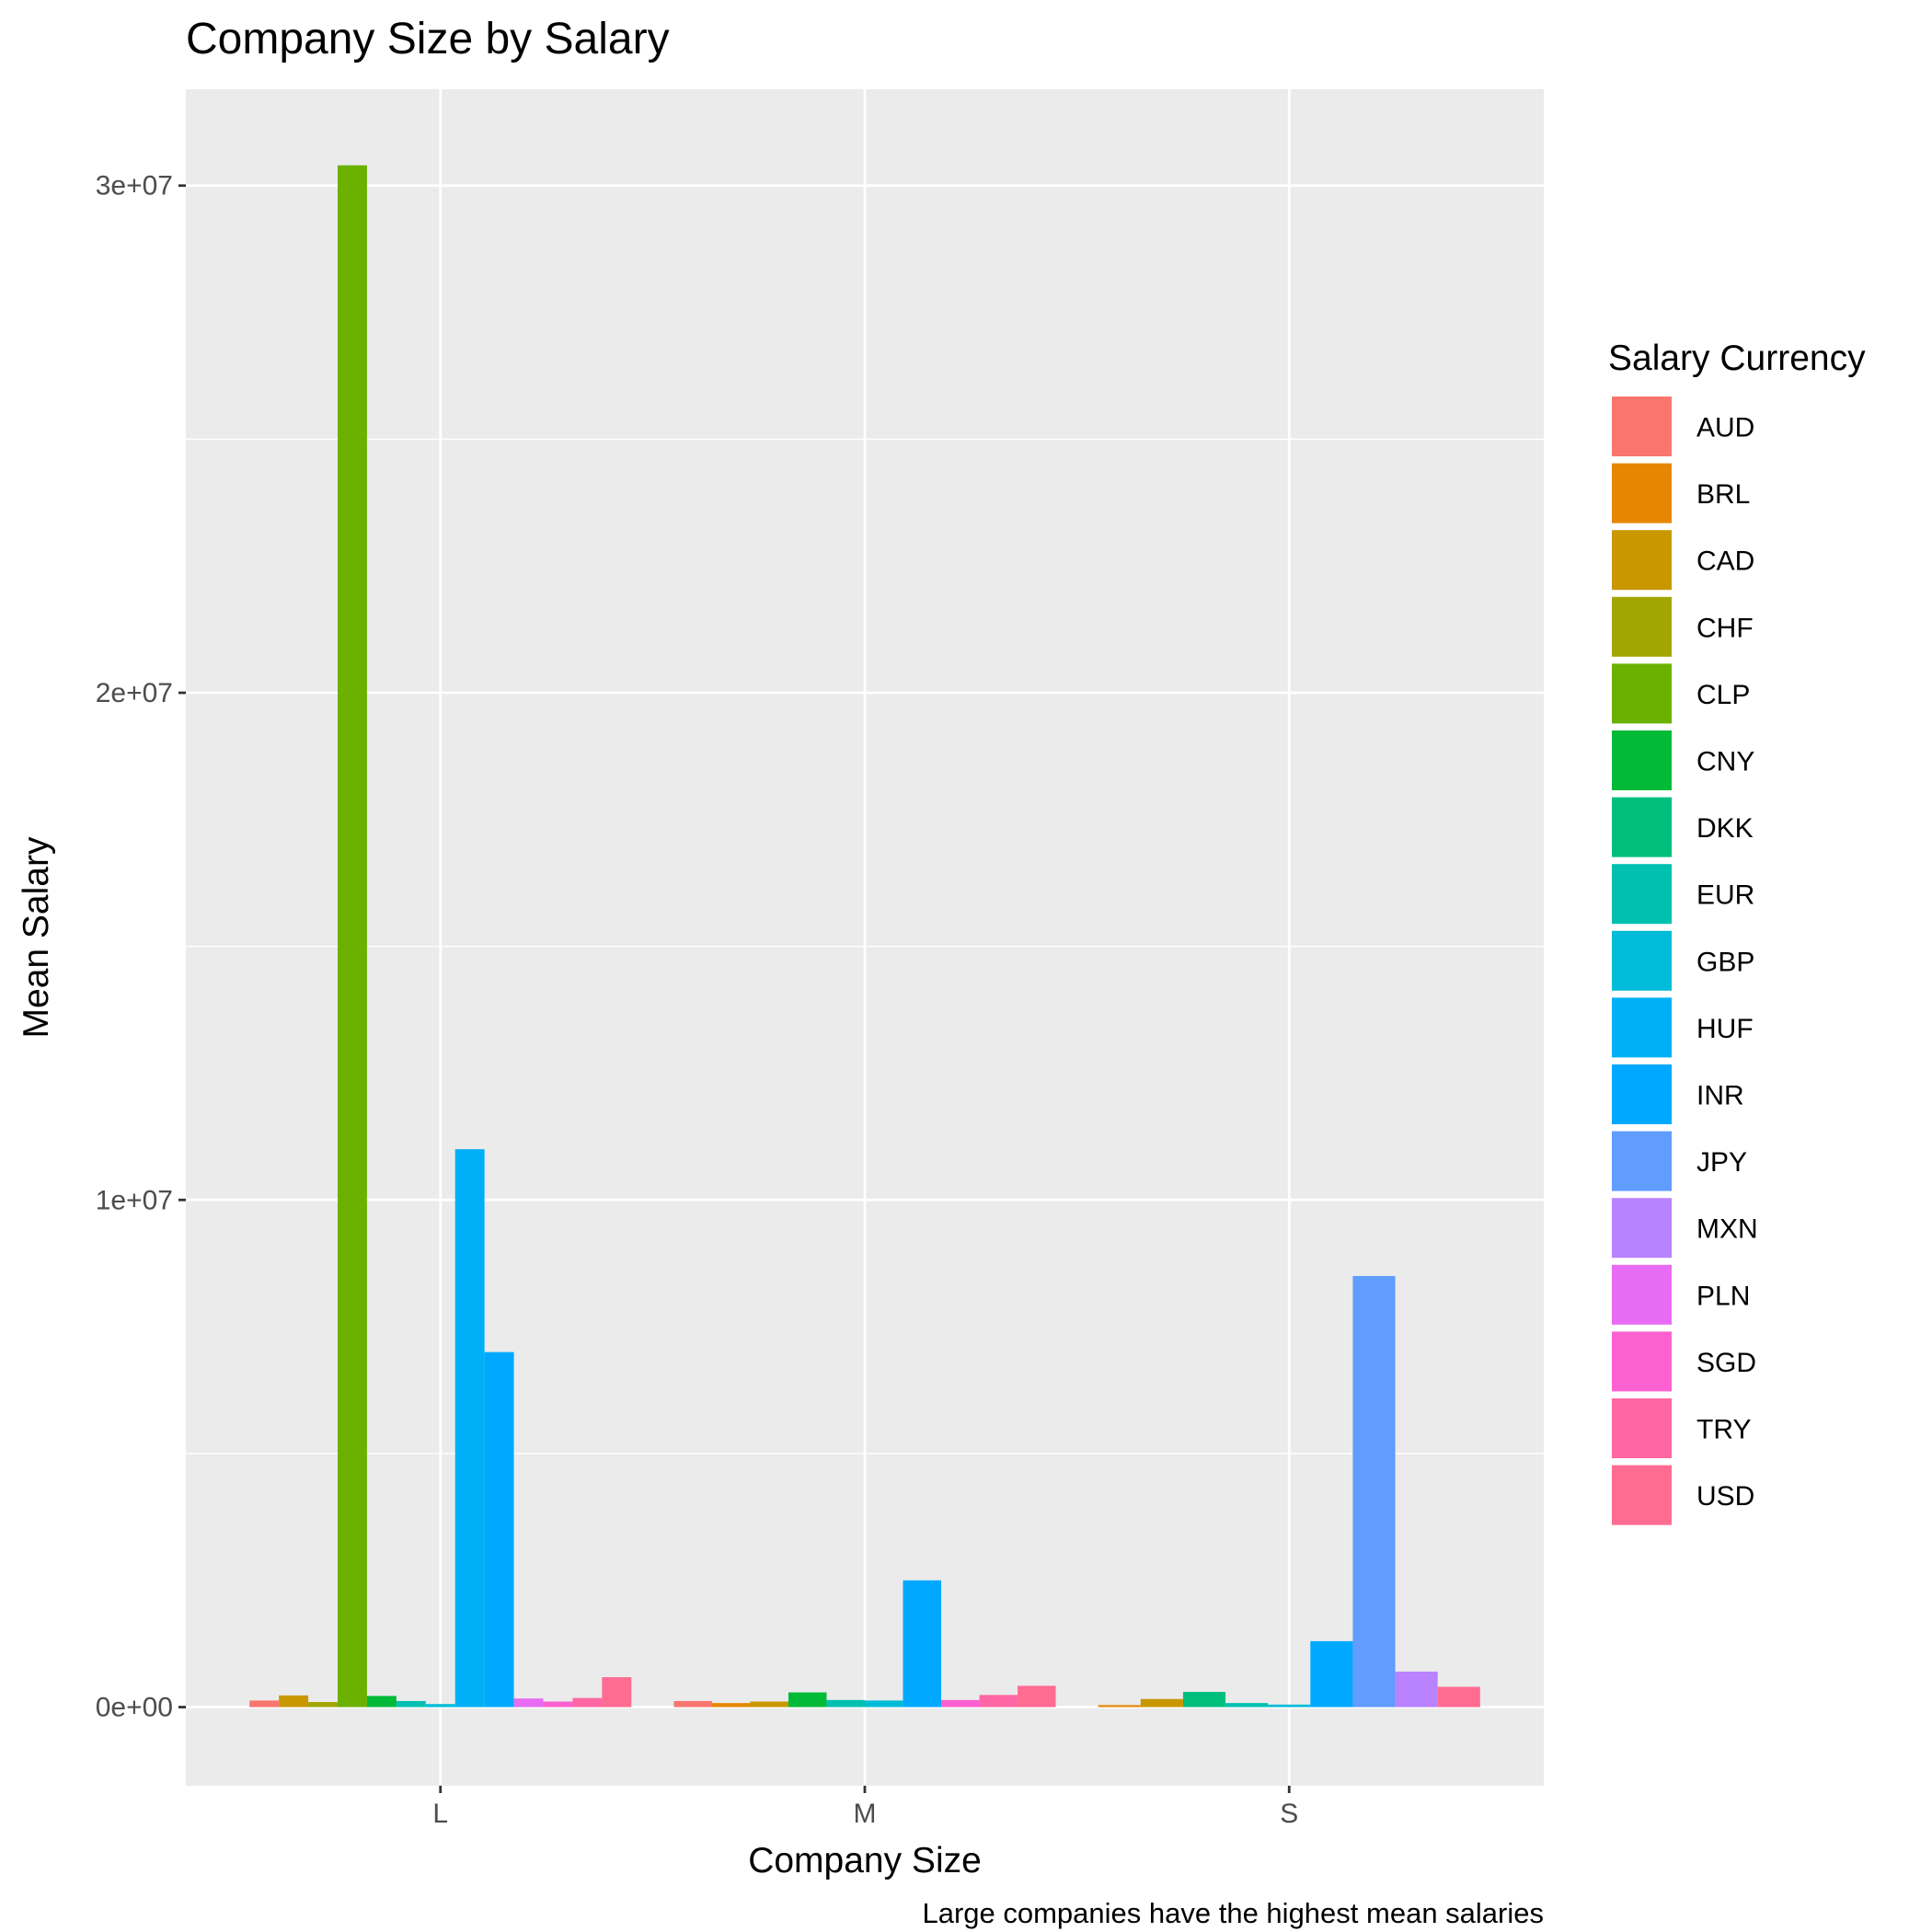 This screenshot has height=1932, width=1932. Describe the element at coordinates (411, 1704) in the screenshot. I see `bar-eur-l` at that location.